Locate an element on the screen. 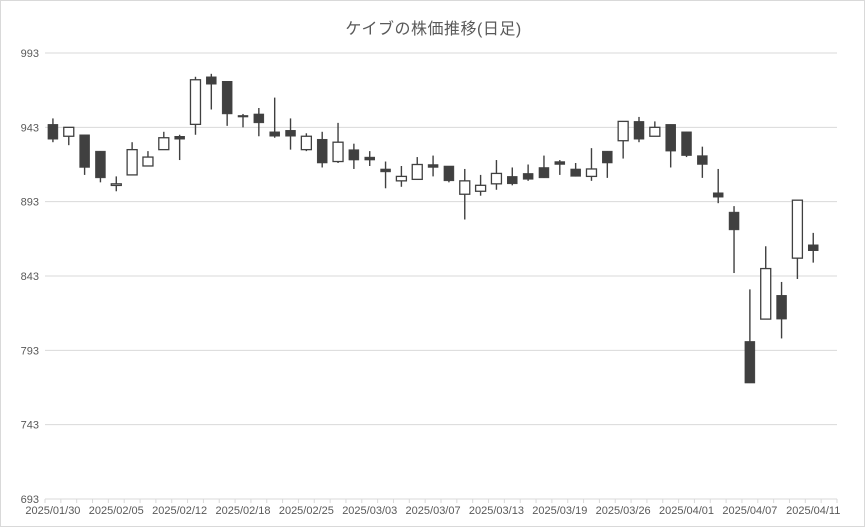 The height and width of the screenshot is (527, 865). x-axis-tick-label: 2025/01/30 is located at coordinates (52, 511).